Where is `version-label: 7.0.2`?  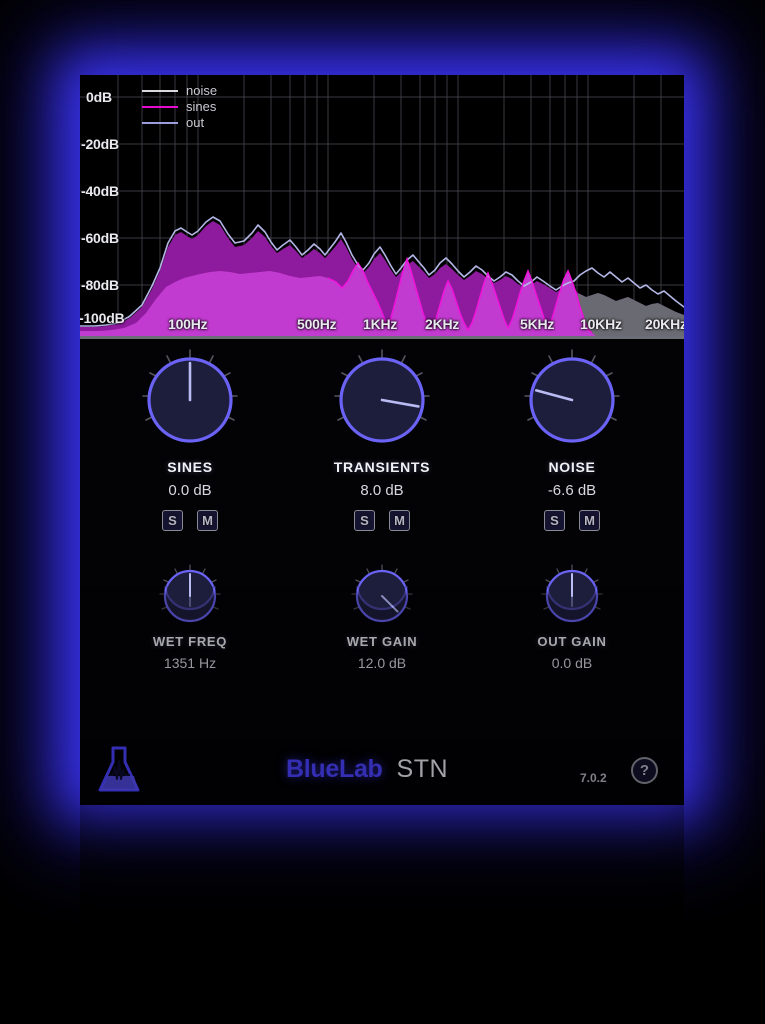 version-label: 7.0.2 is located at coordinates (593, 778).